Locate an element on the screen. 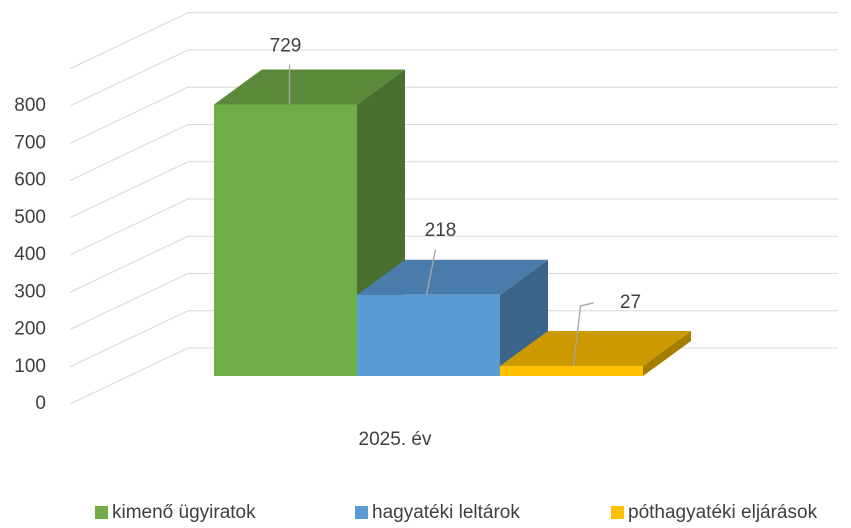  y-tick-label: 400 is located at coordinates (30, 254).